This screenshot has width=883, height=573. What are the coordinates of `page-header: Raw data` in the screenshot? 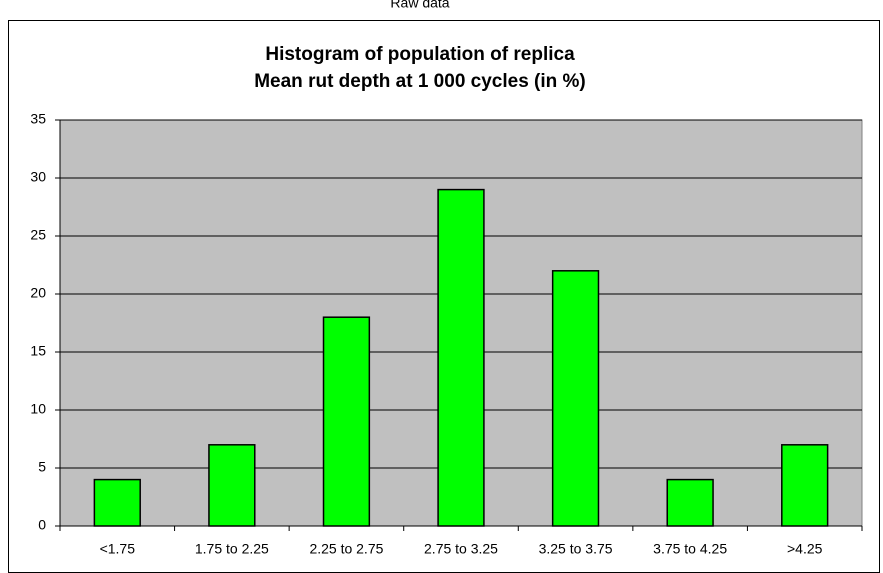 It's located at (419, 5).